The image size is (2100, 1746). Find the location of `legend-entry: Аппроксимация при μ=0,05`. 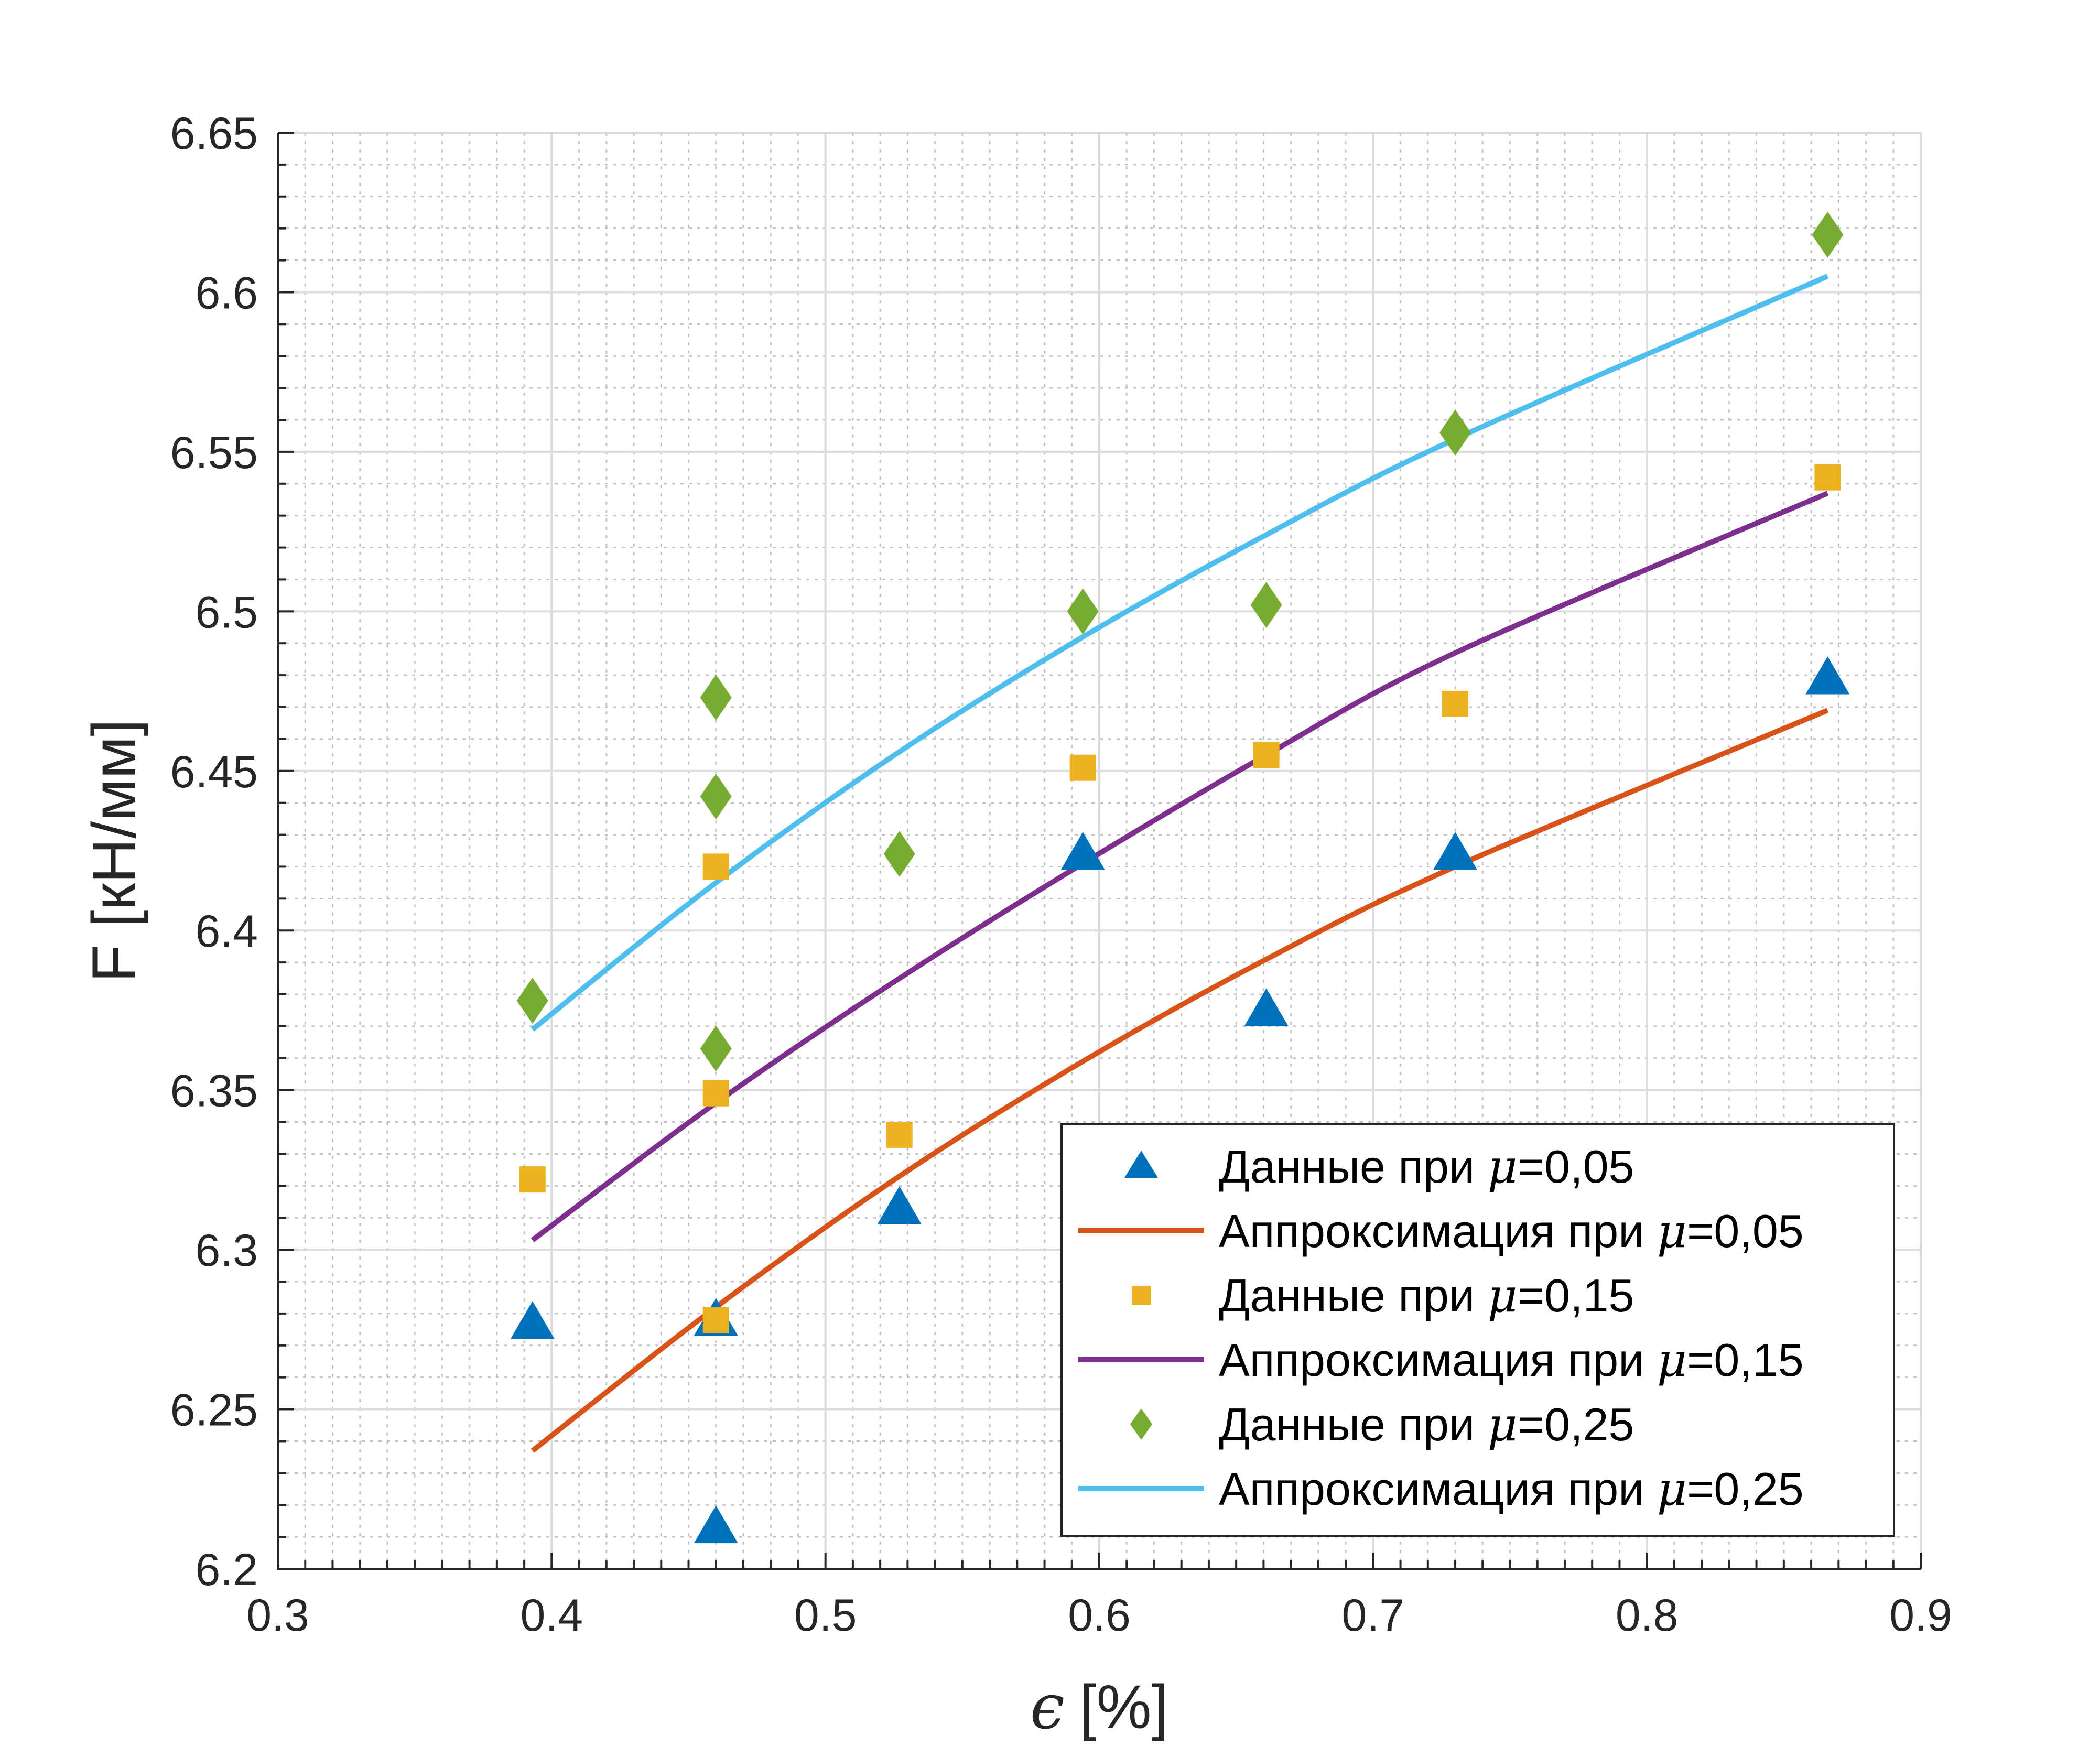

legend-entry: Аппроксимация при μ=0,05 is located at coordinates (1441, 1231).